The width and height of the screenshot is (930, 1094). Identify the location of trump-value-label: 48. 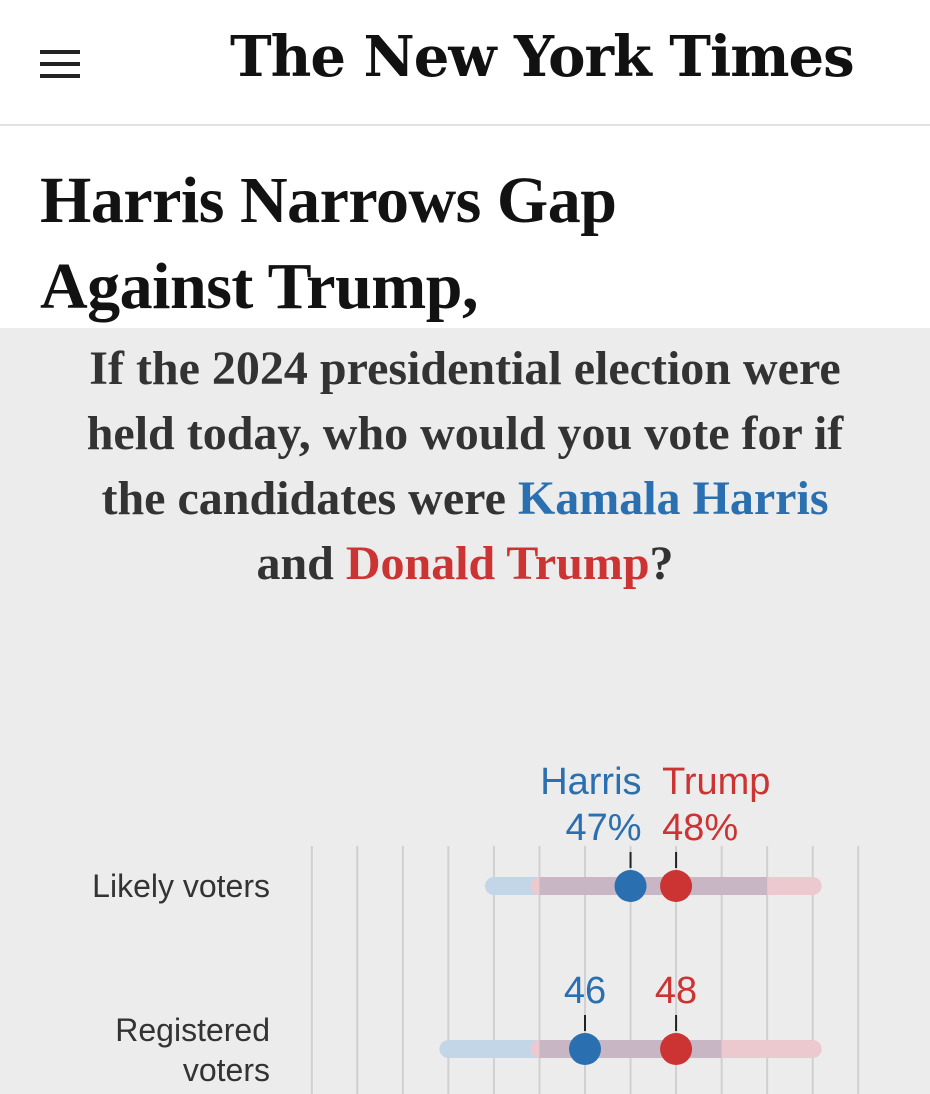
(676, 991).